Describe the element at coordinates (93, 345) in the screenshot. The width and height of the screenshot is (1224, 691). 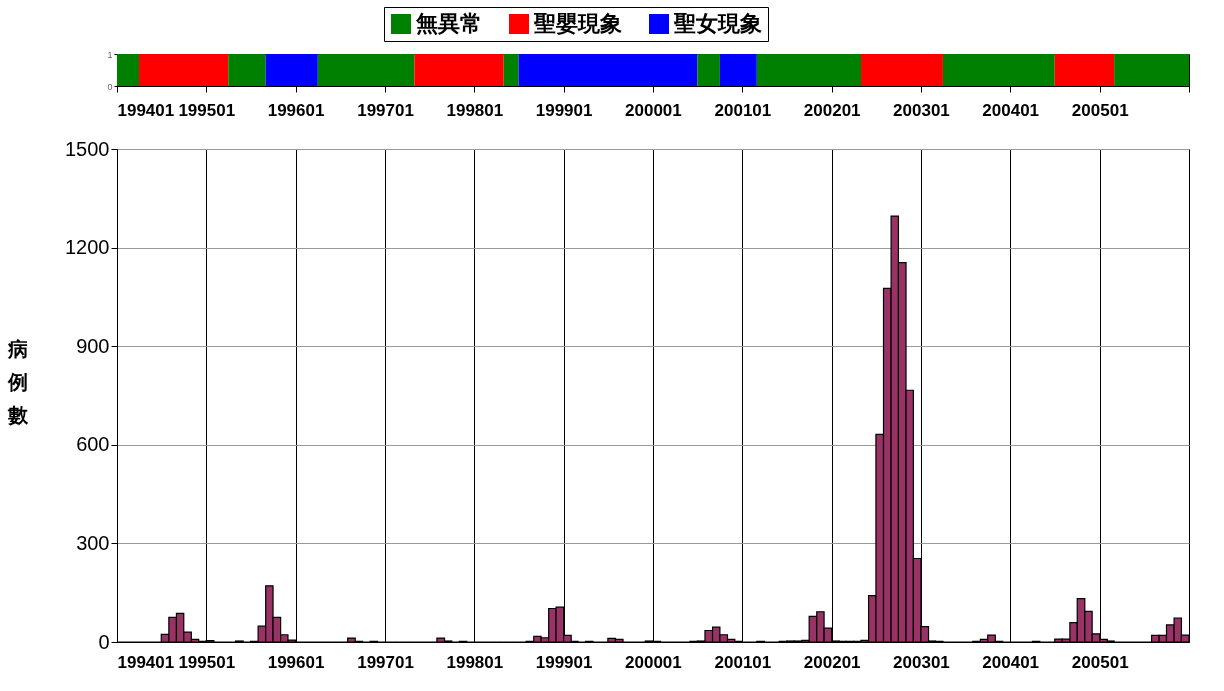
I see `y-tick-label: 900` at that location.